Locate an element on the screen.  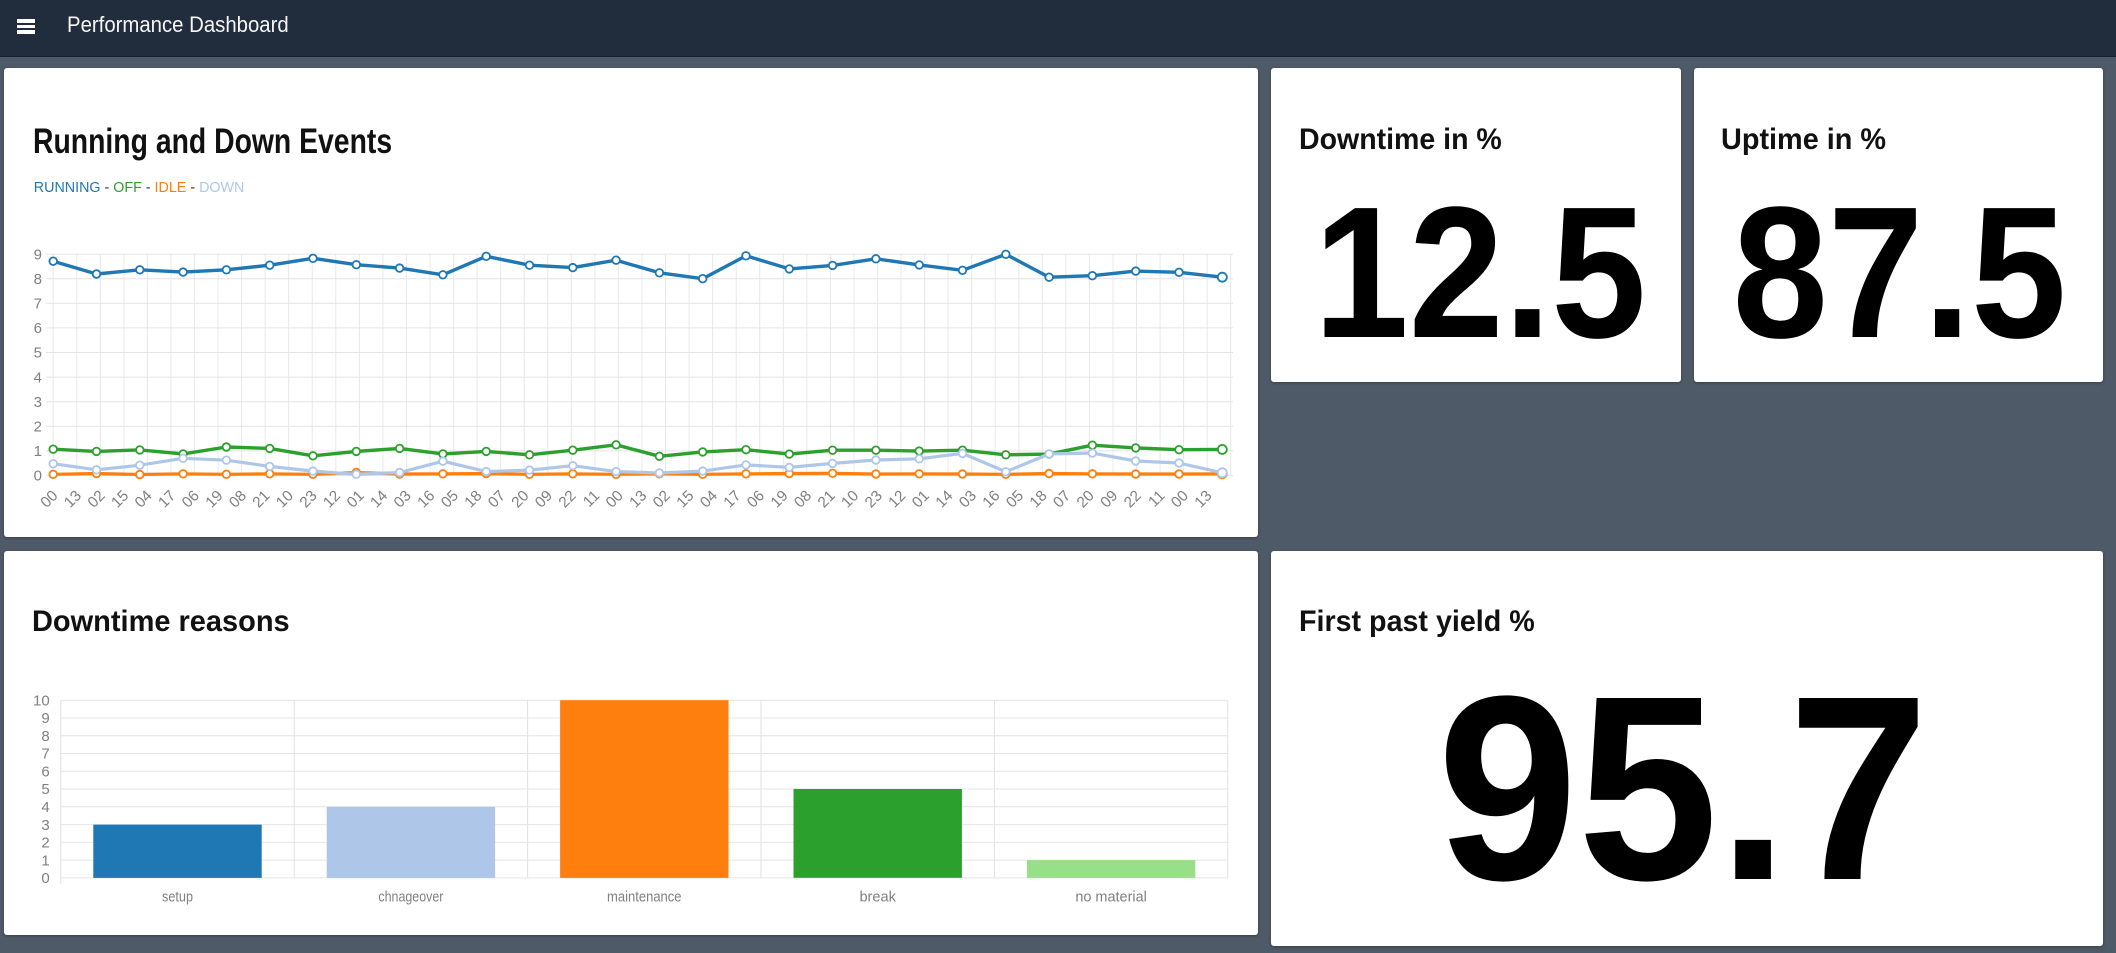
svg-text: setup is located at coordinates (177, 896).